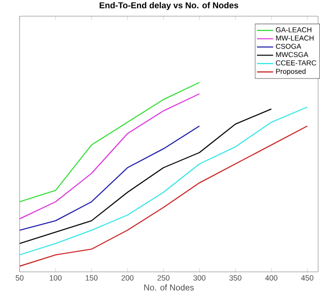 Image resolution: width=320 pixels, height=304 pixels. What do you see at coordinates (169, 6) in the screenshot?
I see `chart-title: End-To-End delay vs No. of Nodes` at bounding box center [169, 6].